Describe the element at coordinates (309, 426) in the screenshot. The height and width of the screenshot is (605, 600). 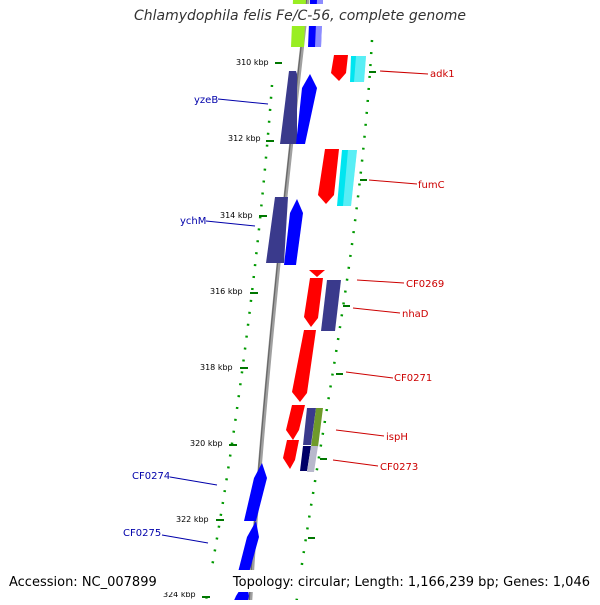
I see `gene-ispH-navy` at that location.